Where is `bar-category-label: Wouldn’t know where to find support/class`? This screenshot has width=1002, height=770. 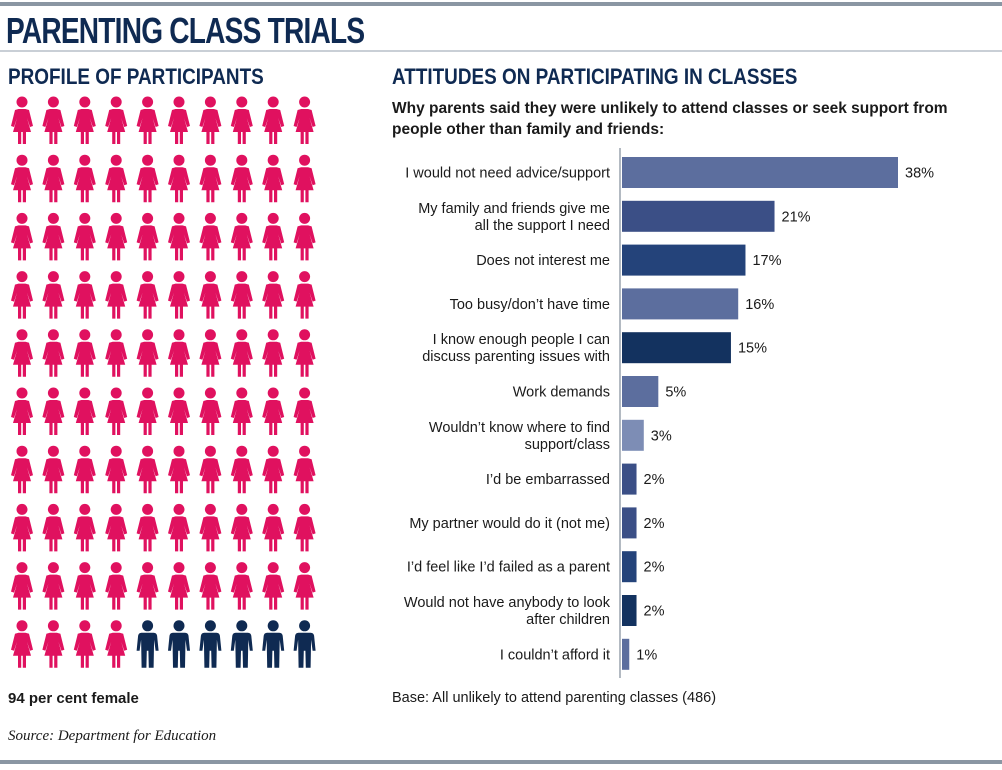
bar-category-label: Wouldn’t know where to find support/class is located at coordinates (519, 436).